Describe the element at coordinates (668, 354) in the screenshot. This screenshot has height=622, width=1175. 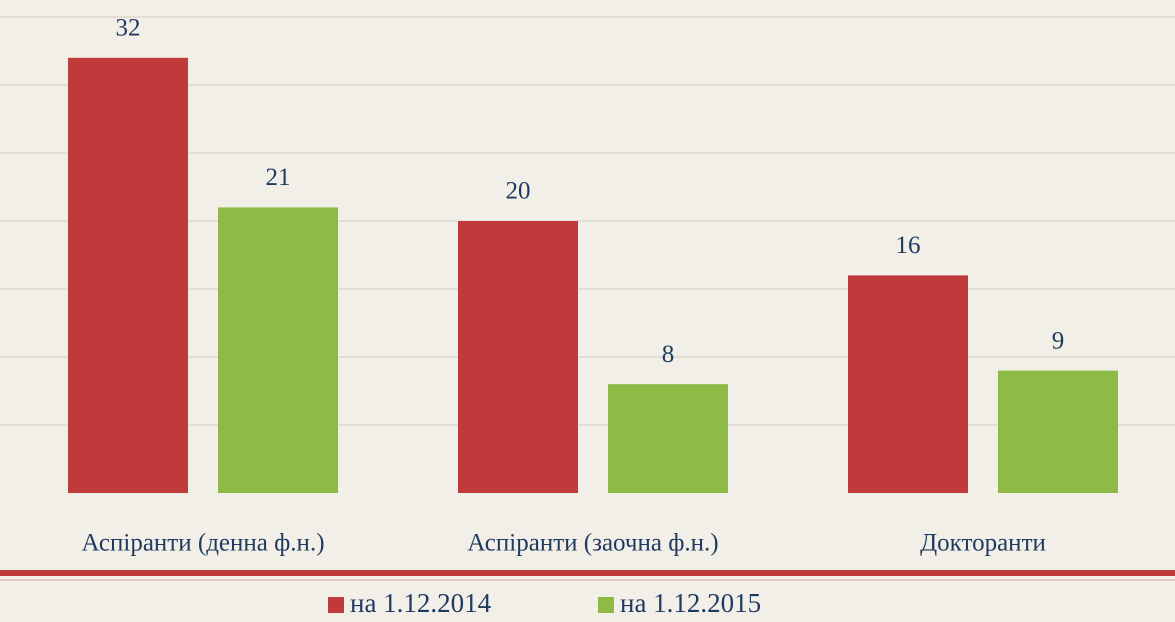
I see `data-label: 8` at that location.